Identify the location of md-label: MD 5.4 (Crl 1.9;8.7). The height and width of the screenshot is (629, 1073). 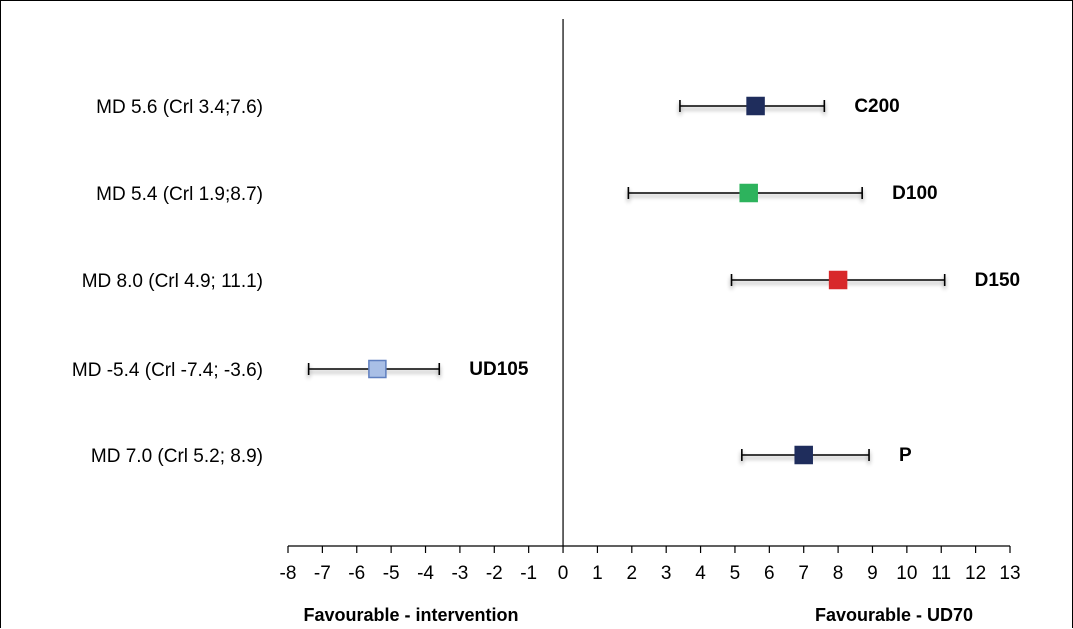
(179, 194).